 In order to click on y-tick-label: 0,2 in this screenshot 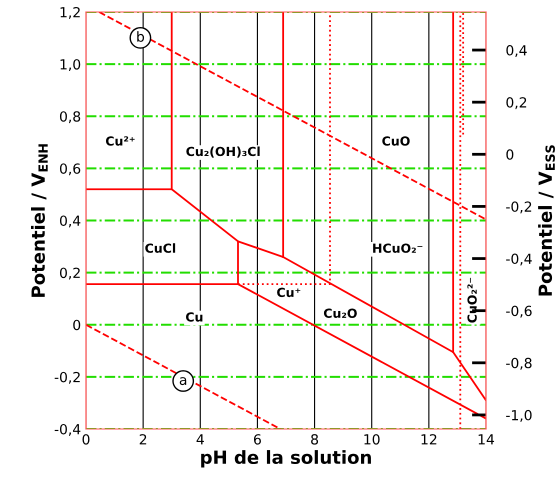, I will do `click(70, 274)`.